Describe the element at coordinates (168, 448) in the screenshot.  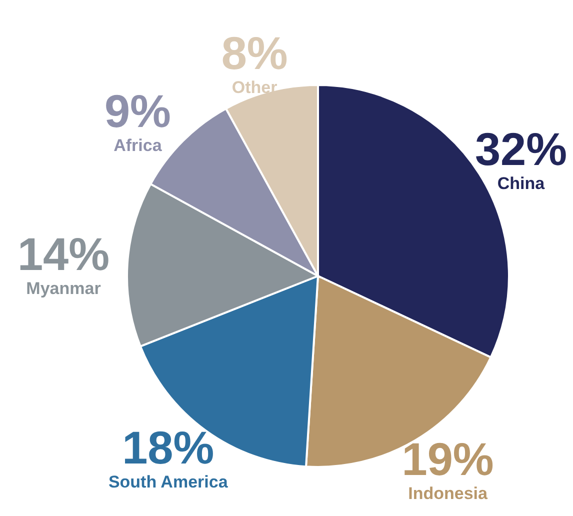
I see `data-label: 18%` at that location.